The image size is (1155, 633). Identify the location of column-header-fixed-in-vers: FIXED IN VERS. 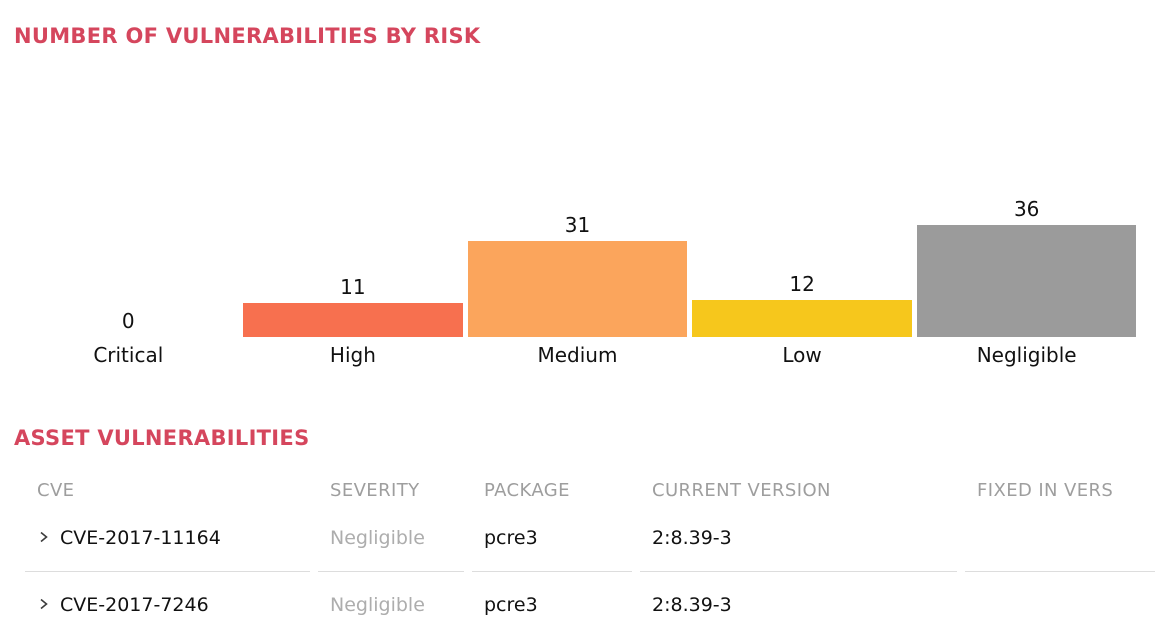
(1045, 490).